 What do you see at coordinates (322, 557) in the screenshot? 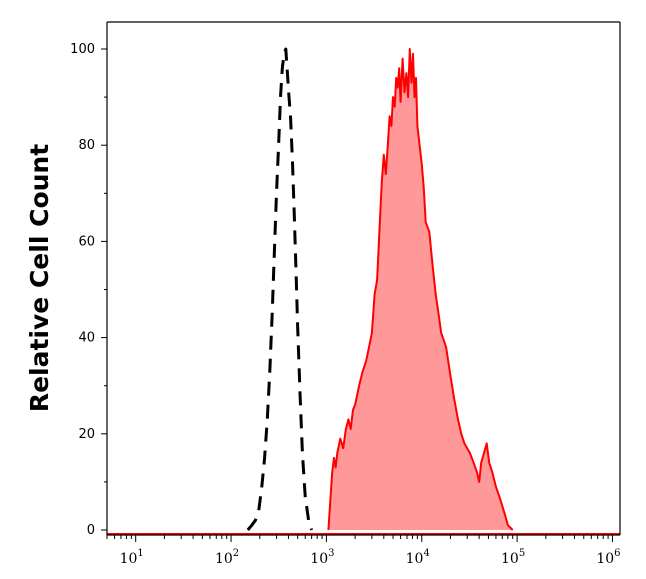
I see `x-tick-label-2: 10³` at bounding box center [322, 557].